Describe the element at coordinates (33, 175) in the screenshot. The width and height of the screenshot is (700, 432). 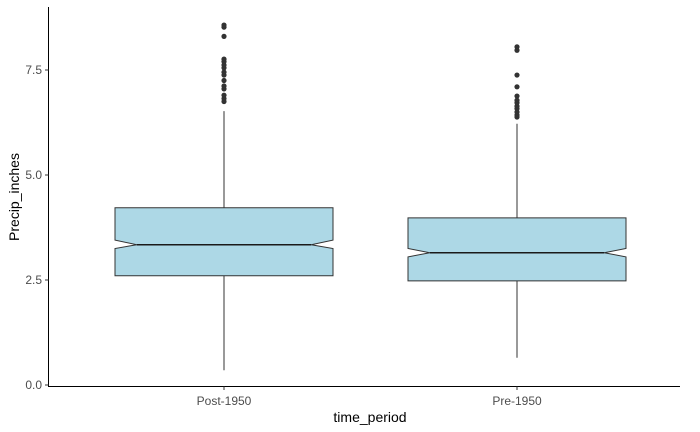
I see `y-tick-label: 5.0` at that location.